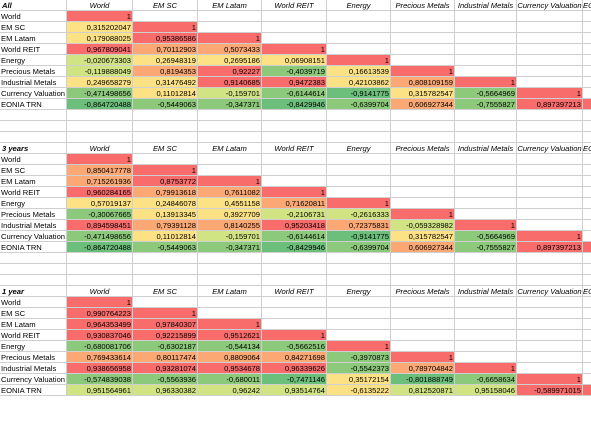  I want to click on column-header: World, so click(100, 291).